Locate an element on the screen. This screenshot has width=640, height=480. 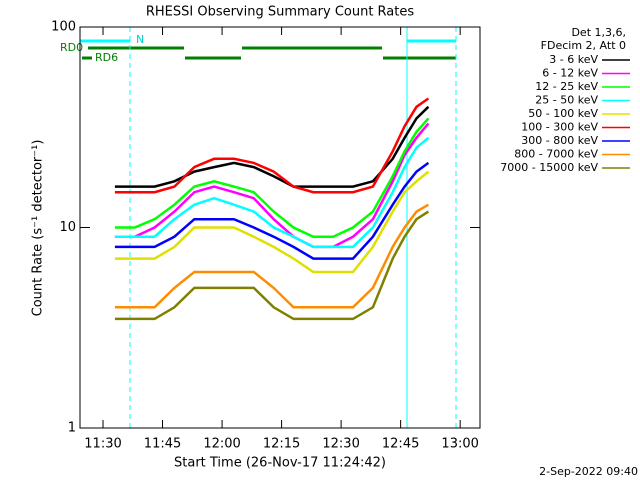
legend-label: 300 - 800 keV is located at coordinates (559, 140).